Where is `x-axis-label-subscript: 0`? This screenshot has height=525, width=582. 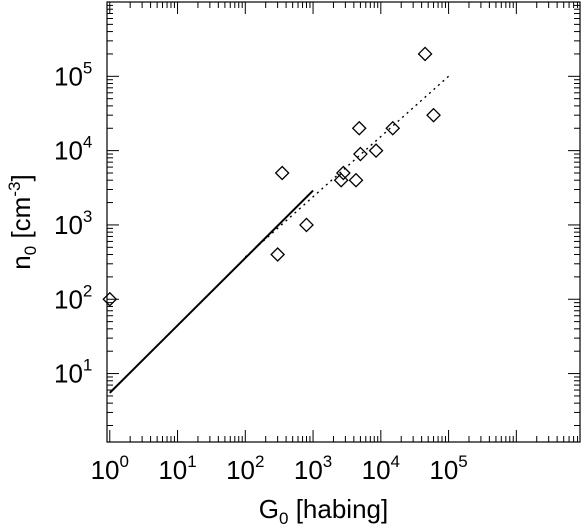
x-axis-label-subscript: 0 is located at coordinates (283, 517).